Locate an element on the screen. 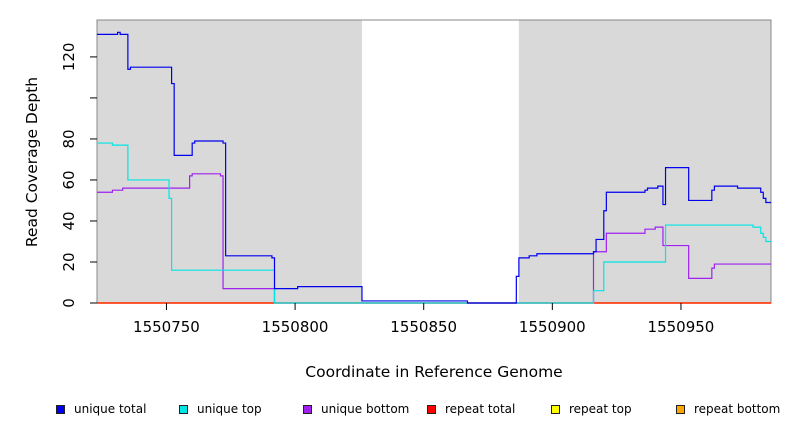 The width and height of the screenshot is (792, 432). y-axis: 0 20 40 60 80 120 is located at coordinates (78, 175).